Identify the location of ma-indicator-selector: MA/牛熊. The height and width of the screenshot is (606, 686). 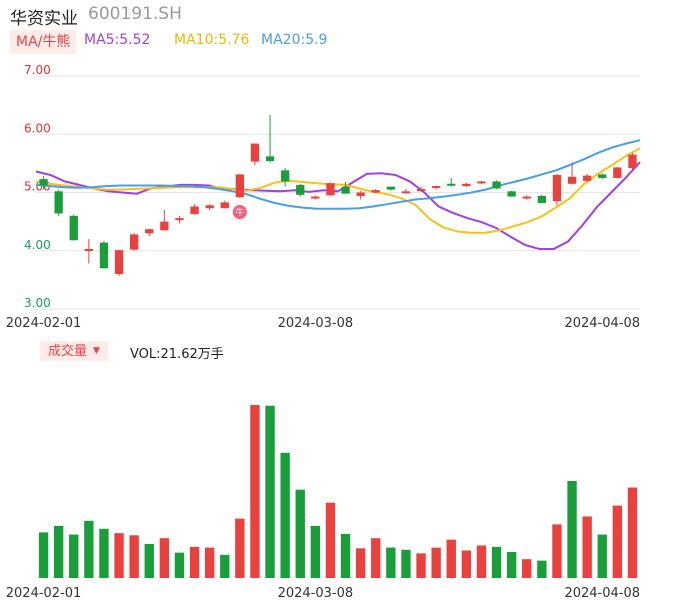
(43, 42).